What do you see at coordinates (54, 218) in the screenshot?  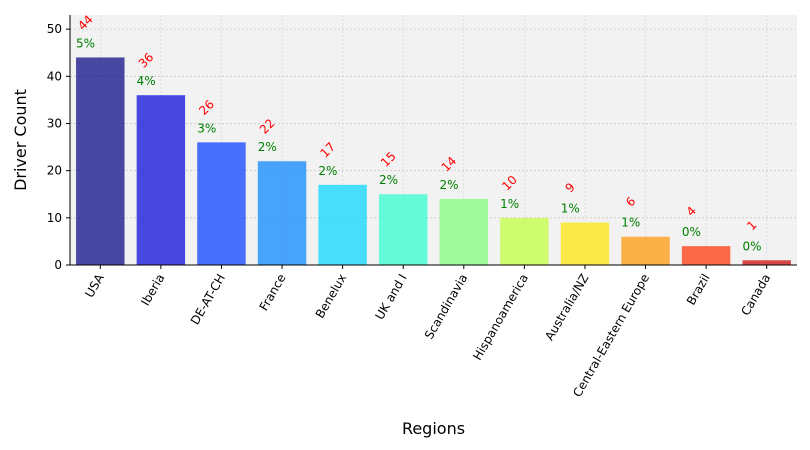 I see `y-tick-label: 10` at bounding box center [54, 218].